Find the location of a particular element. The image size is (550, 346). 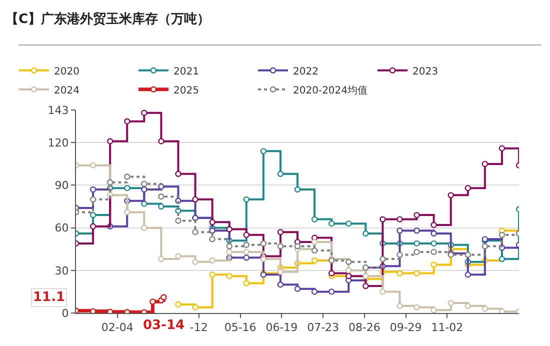

y-tick-label: 90 is located at coordinates (61, 185).